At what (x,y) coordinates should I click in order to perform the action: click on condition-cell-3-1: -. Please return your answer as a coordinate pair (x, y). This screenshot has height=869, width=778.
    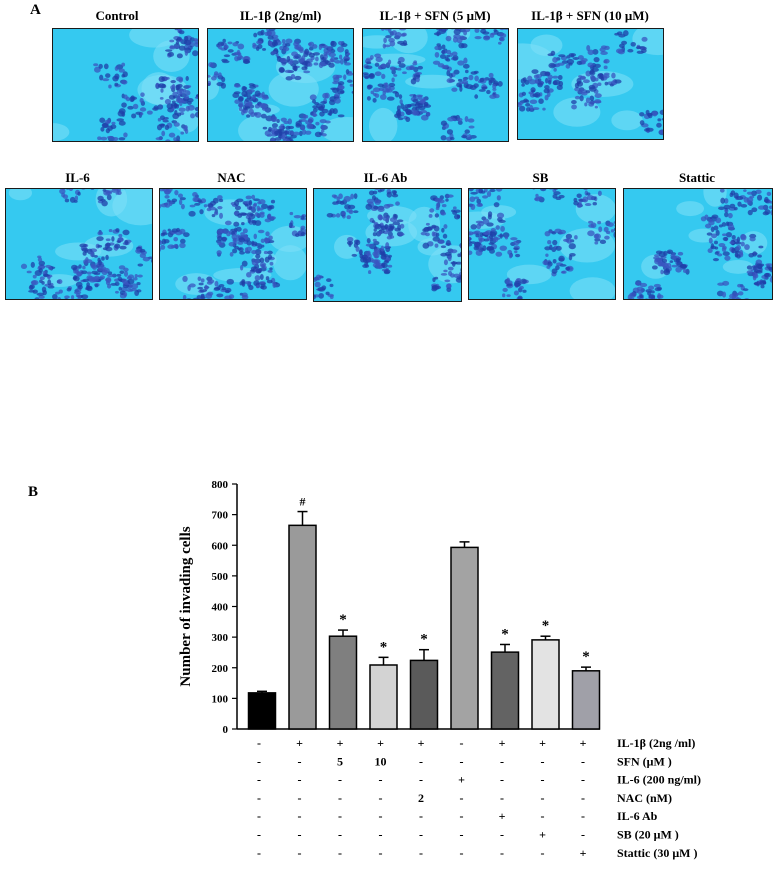
    Looking at the image, I should click on (300, 798).